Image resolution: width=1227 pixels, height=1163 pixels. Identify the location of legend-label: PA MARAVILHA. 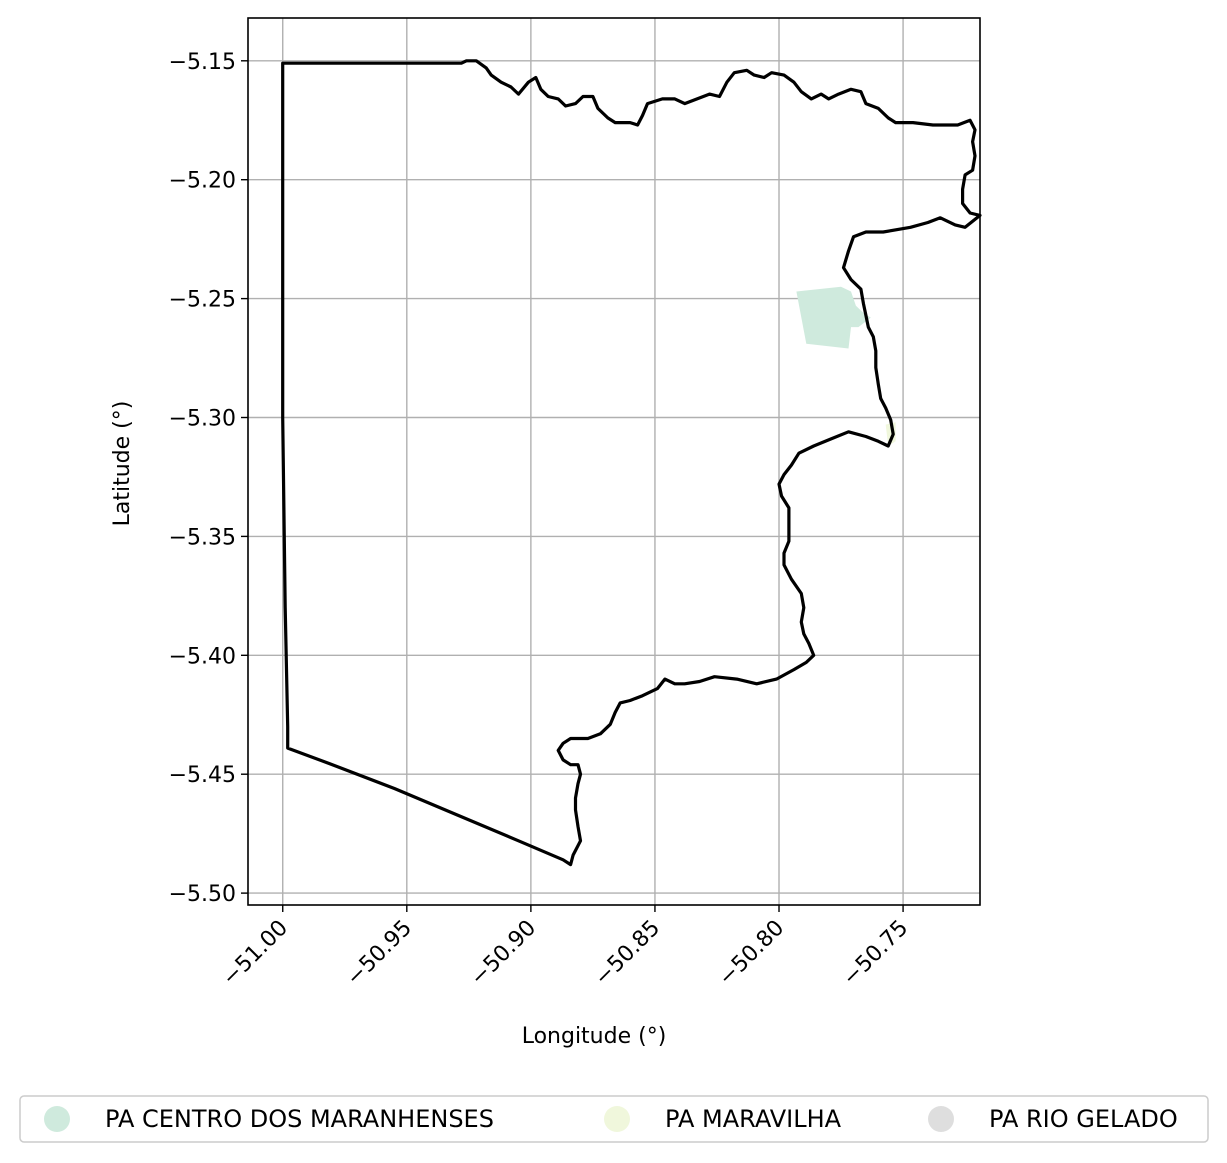
(753, 1119).